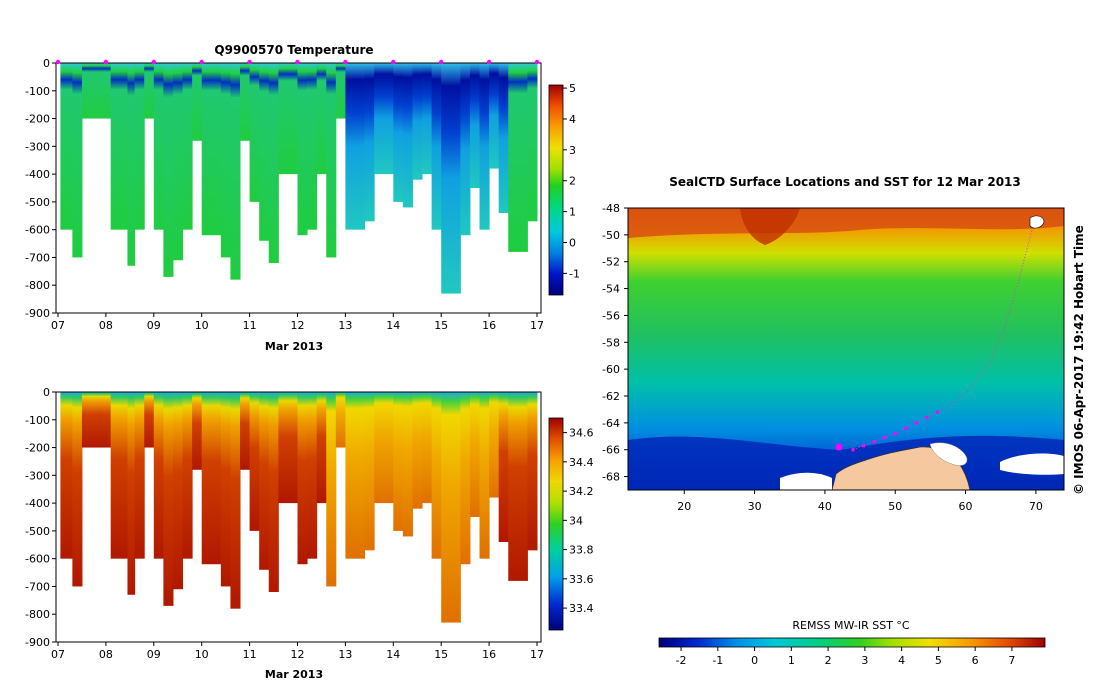 This screenshot has height=700, width=1099. I want to click on sst-colorbar-tick-label: 0, so click(754, 660).